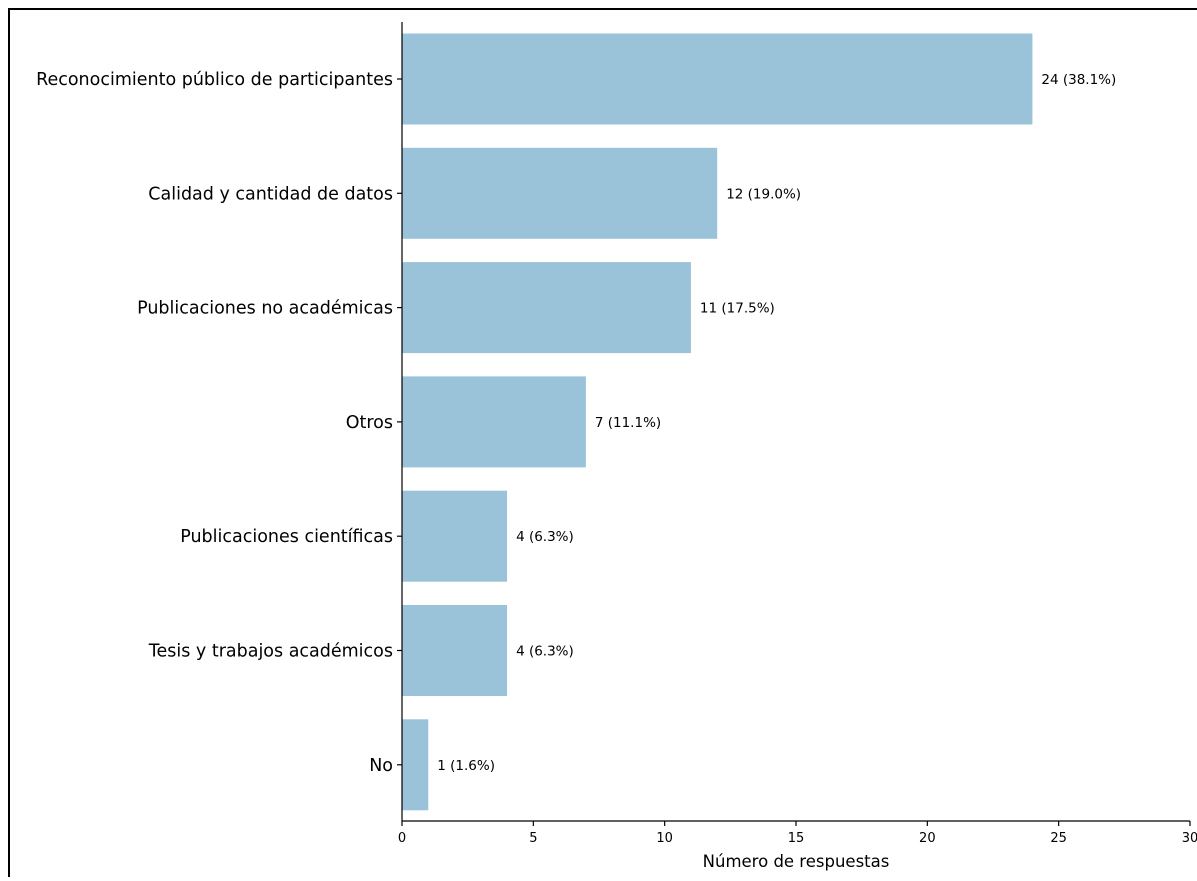 The width and height of the screenshot is (1197, 881). I want to click on data-label: 24 (38.1%), so click(1078, 80).